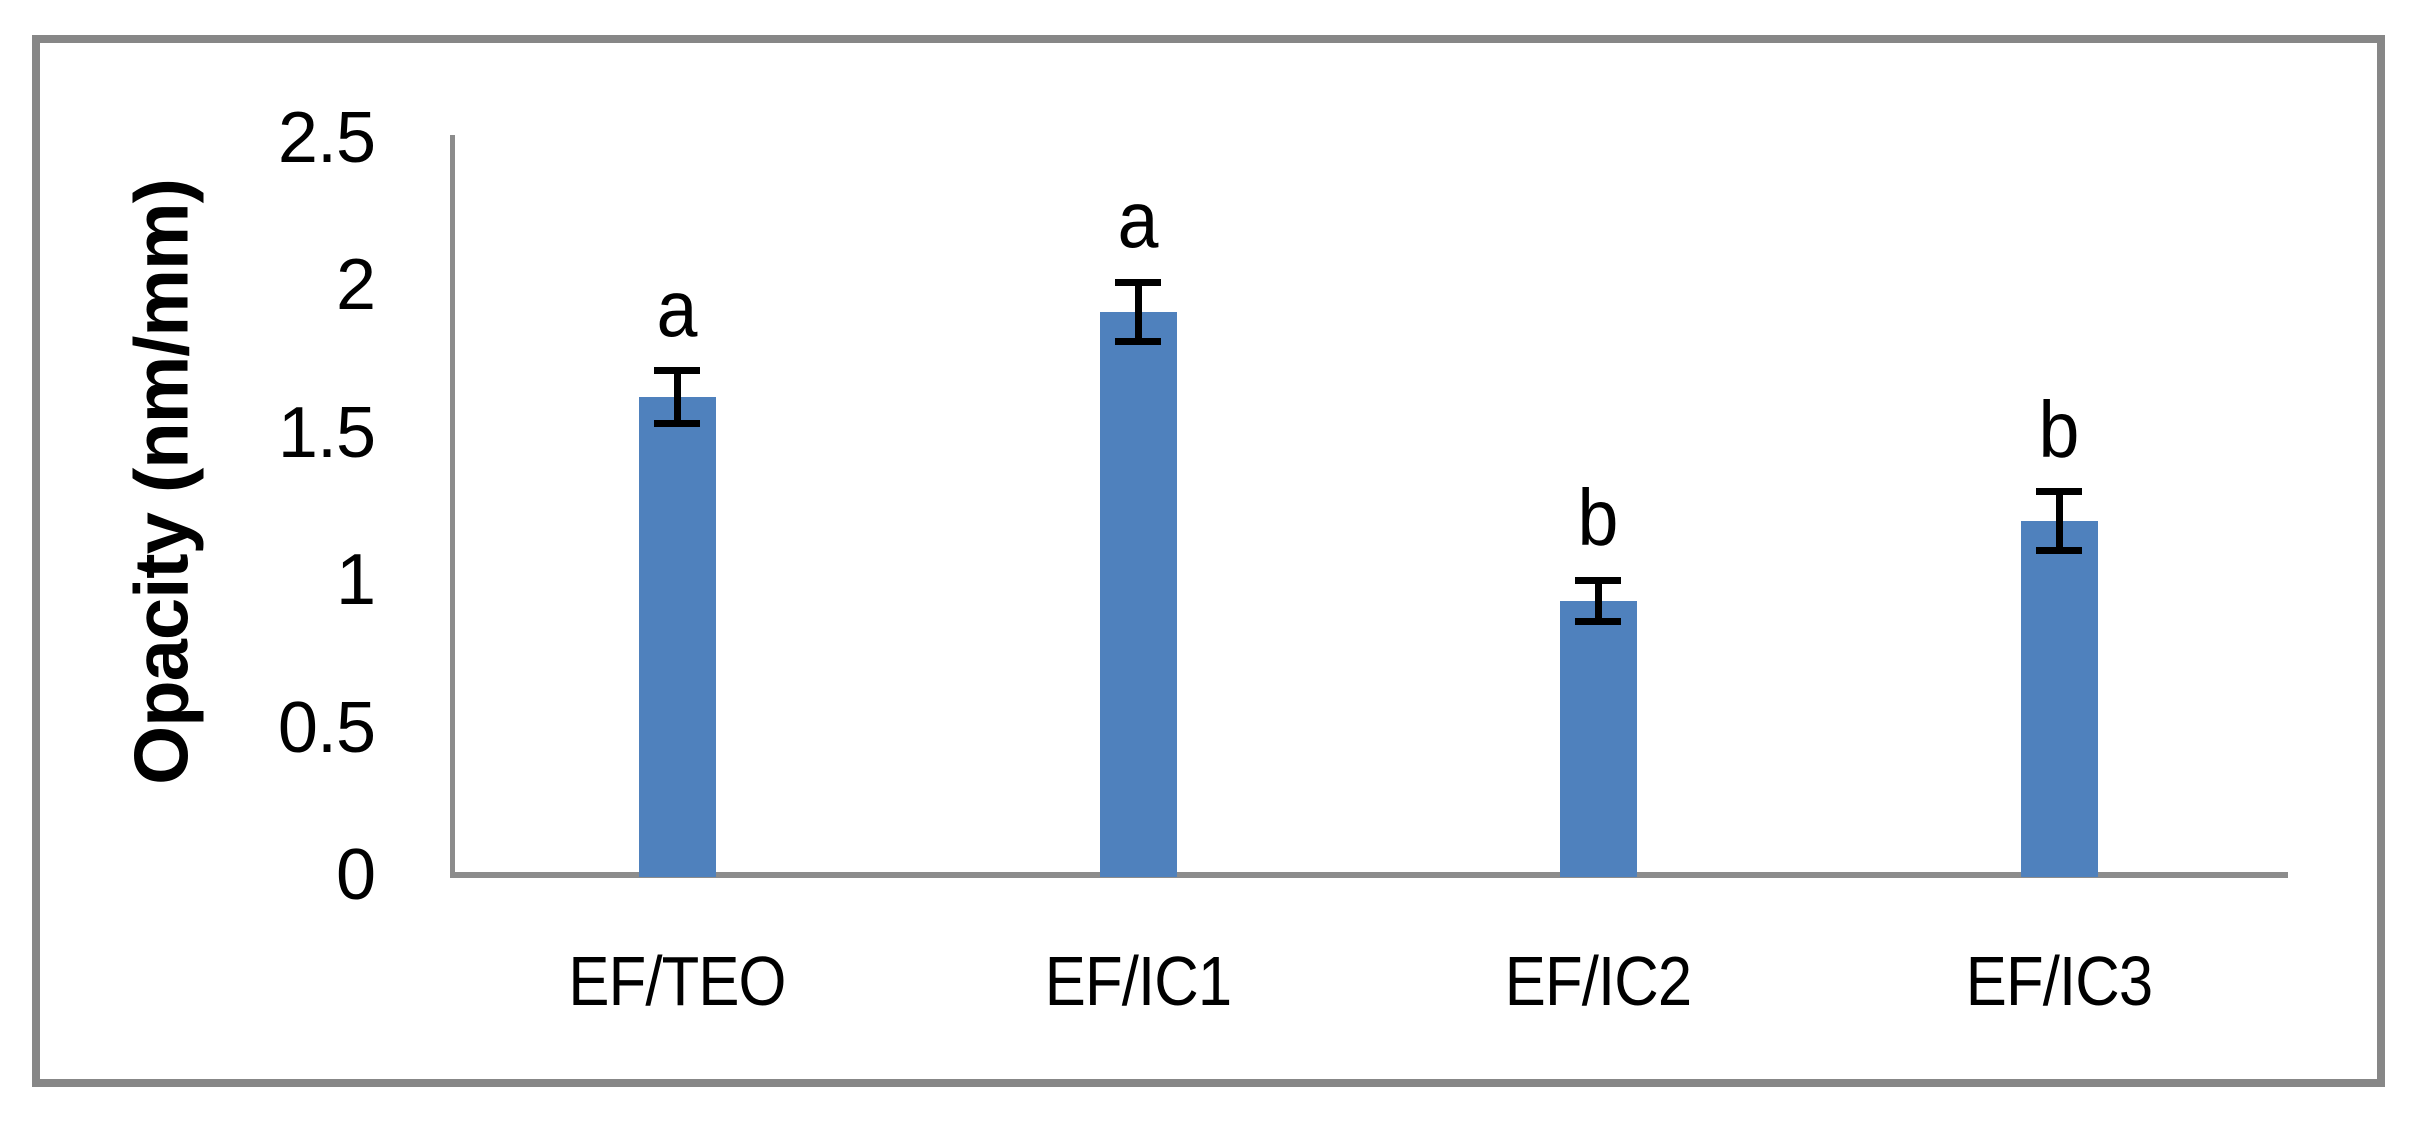  What do you see at coordinates (326, 727) in the screenshot?
I see `y-axis-tick-label: 0.5` at bounding box center [326, 727].